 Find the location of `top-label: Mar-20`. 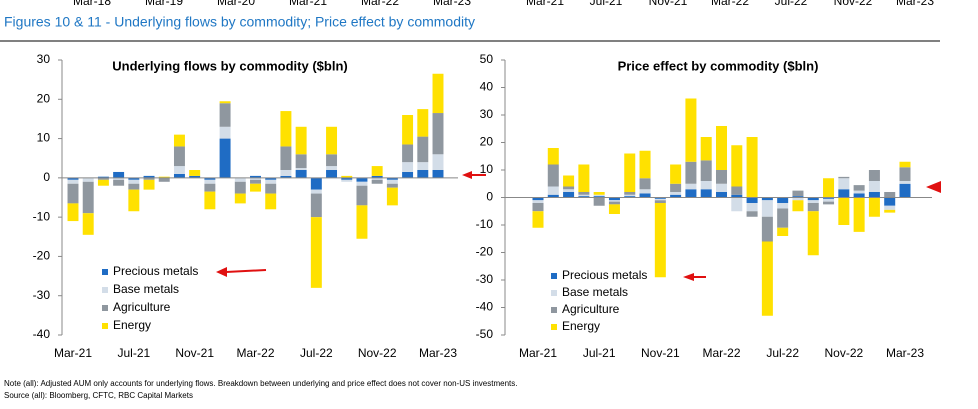

top-label: Mar-20 is located at coordinates (236, 4).